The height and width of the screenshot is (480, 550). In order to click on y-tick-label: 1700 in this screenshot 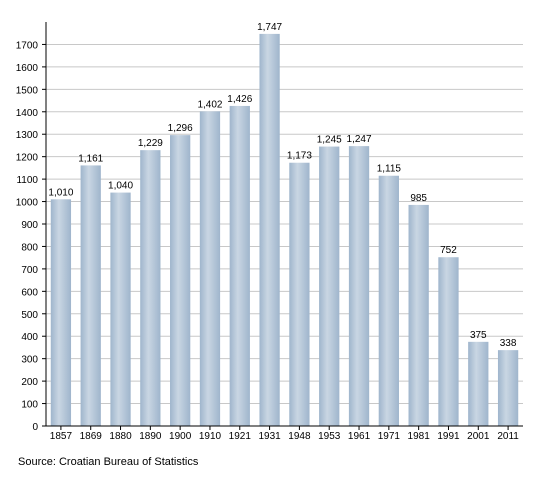, I will do `click(27, 45)`.